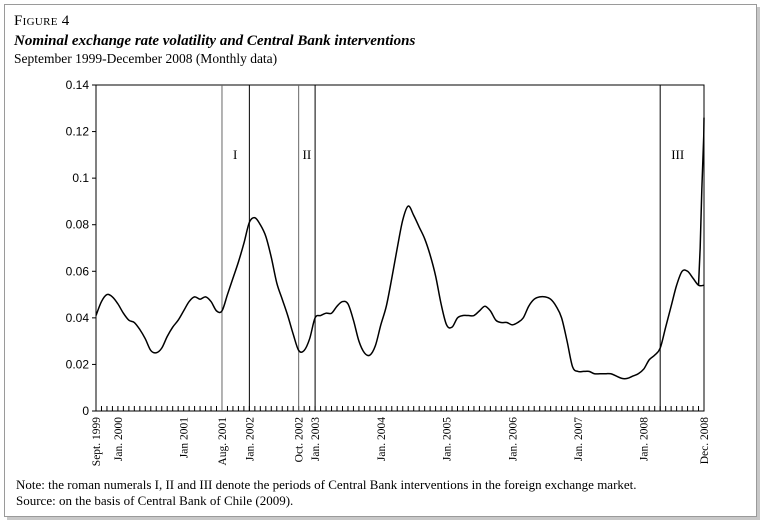  Describe the element at coordinates (185, 437) in the screenshot. I see `x-tick-label: Jan 2001` at that location.